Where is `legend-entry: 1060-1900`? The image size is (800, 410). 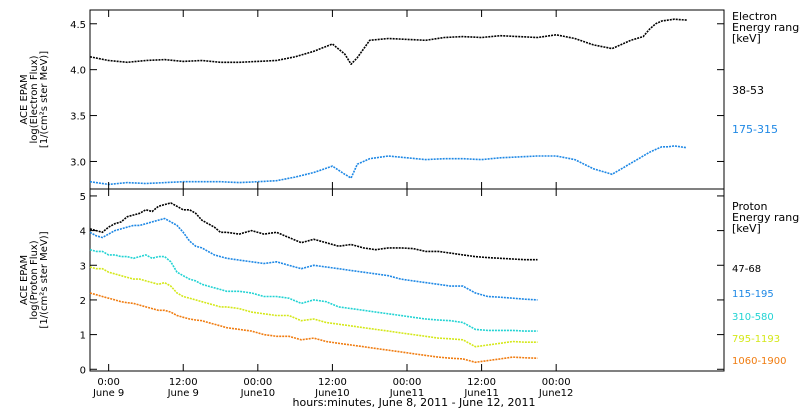
legend-entry: 1060-1900 is located at coordinates (759, 361).